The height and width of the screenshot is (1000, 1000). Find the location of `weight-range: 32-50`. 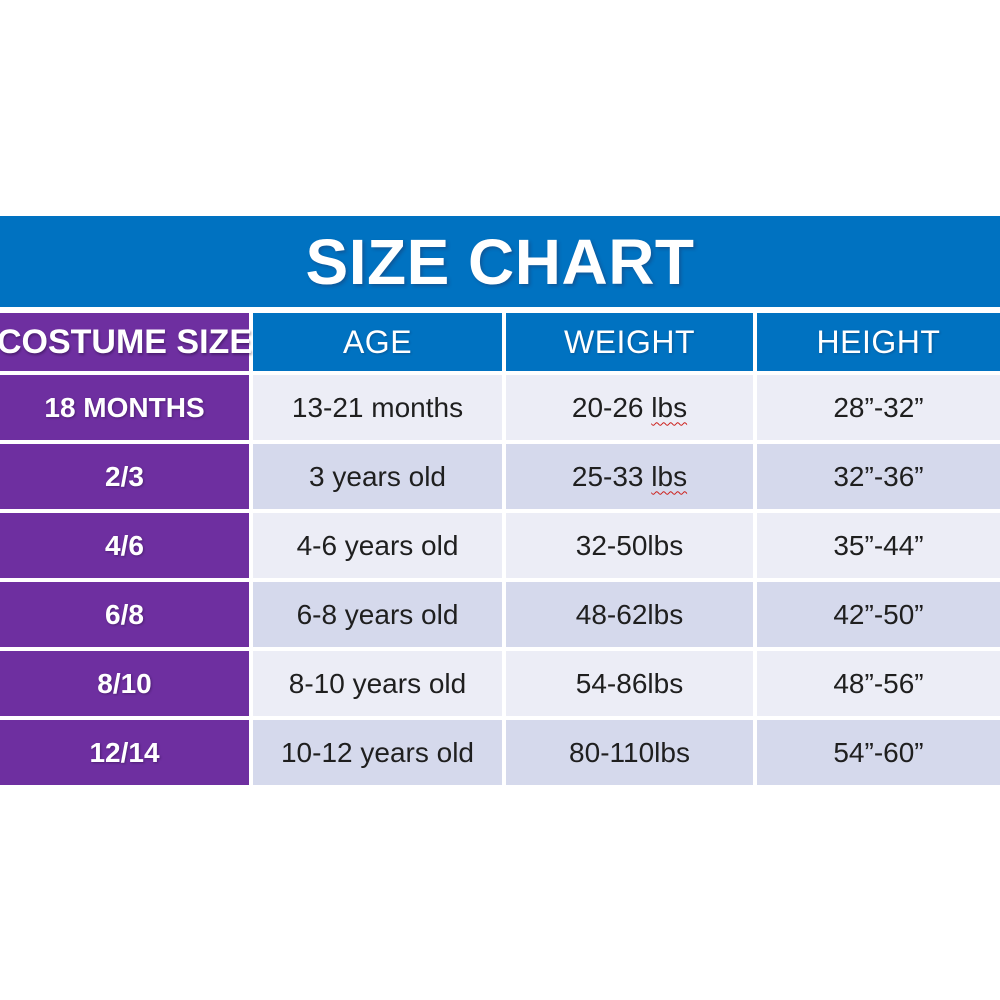

weight-range: 32-50 is located at coordinates (611, 545).